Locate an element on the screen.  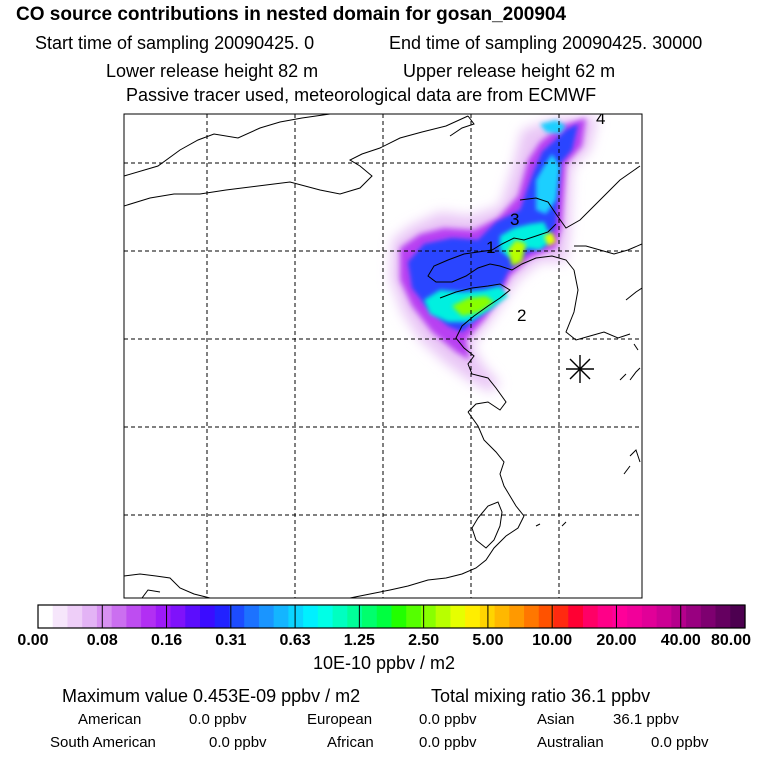
colorbar-tick-label: 80.00 is located at coordinates (731, 640).